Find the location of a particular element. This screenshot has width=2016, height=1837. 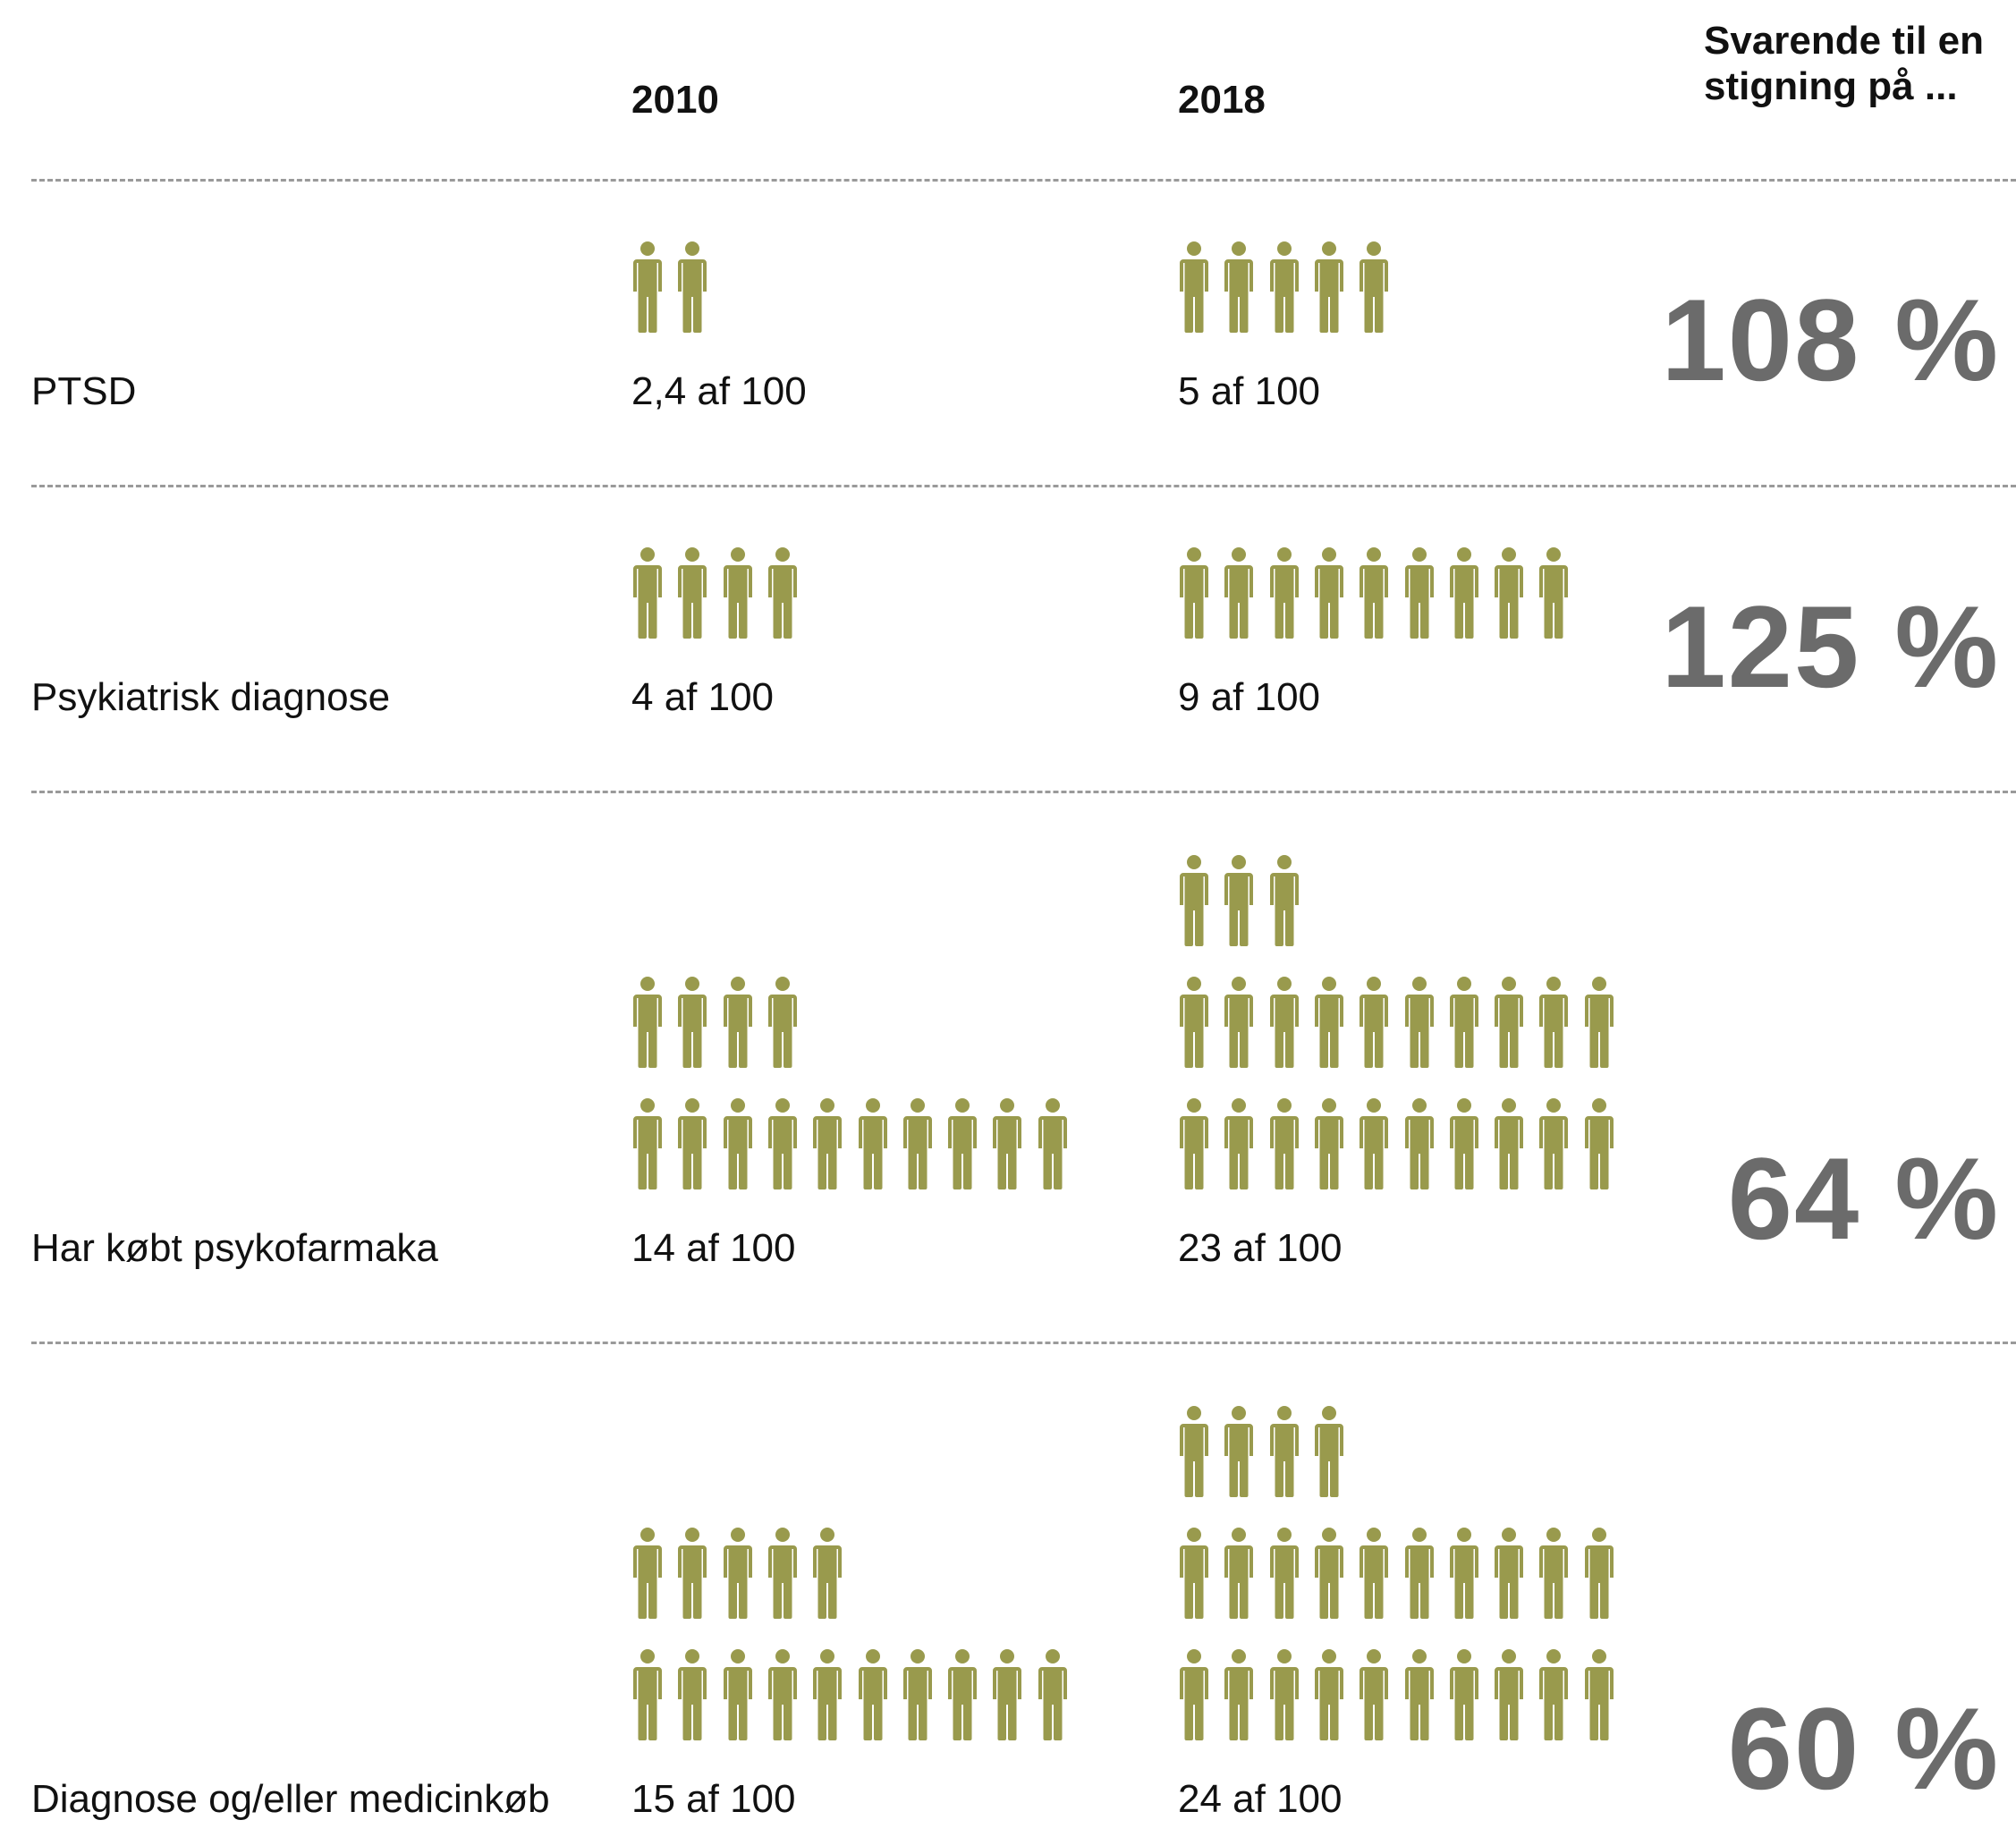

row-label: Har købt psykofarmaka is located at coordinates (234, 1248).